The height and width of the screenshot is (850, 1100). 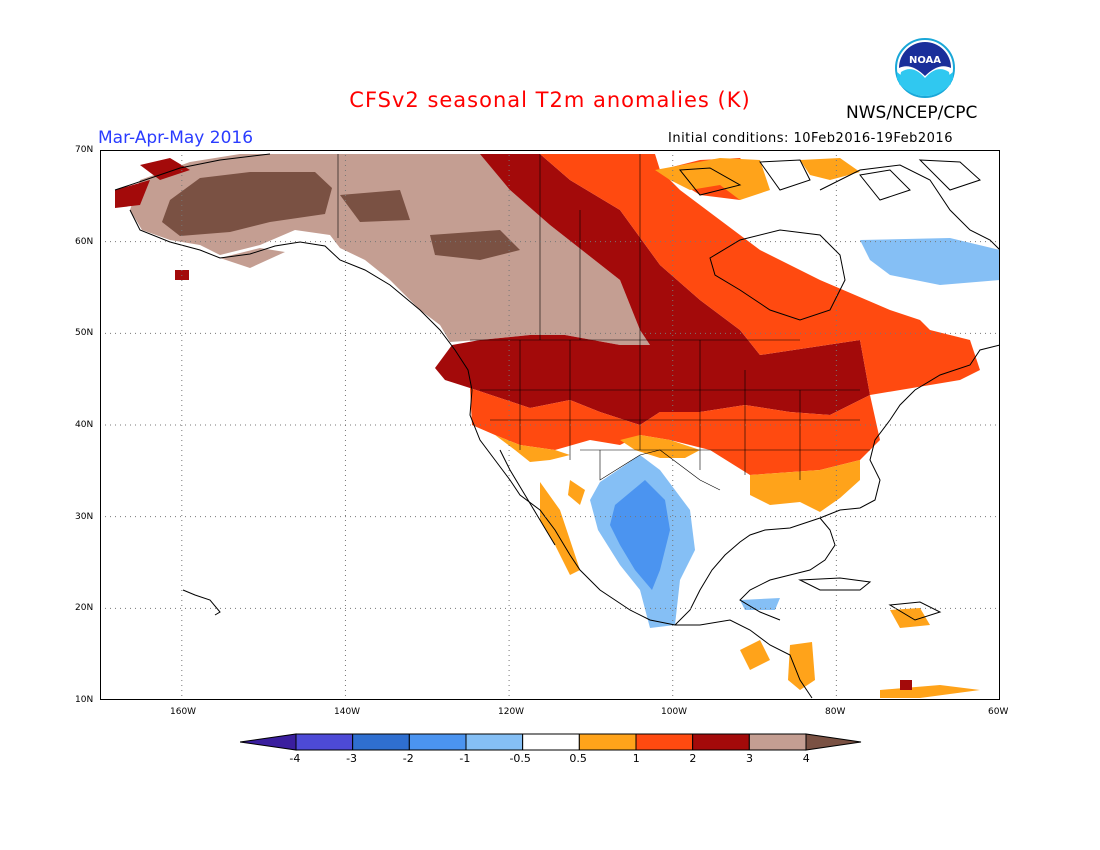 I want to click on colorbar, so click(x=551, y=742).